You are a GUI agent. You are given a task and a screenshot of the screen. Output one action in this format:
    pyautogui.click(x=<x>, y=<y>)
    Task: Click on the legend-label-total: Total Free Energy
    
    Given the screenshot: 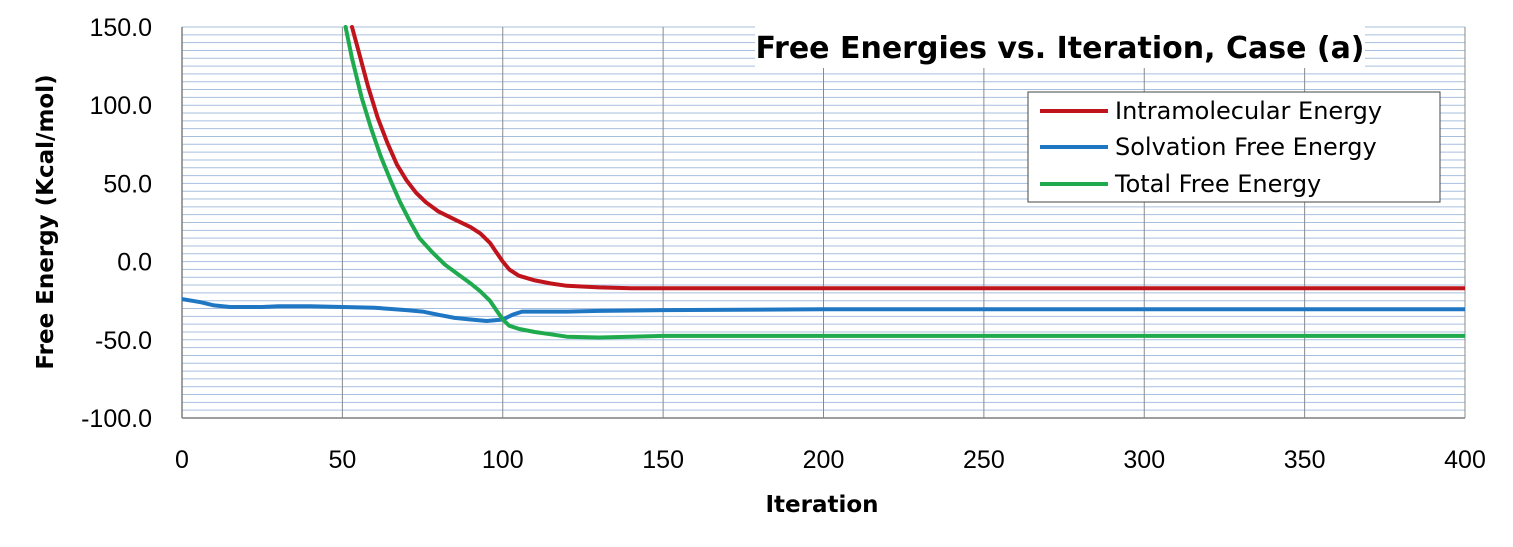 What is the action you would take?
    pyautogui.click(x=1217, y=184)
    